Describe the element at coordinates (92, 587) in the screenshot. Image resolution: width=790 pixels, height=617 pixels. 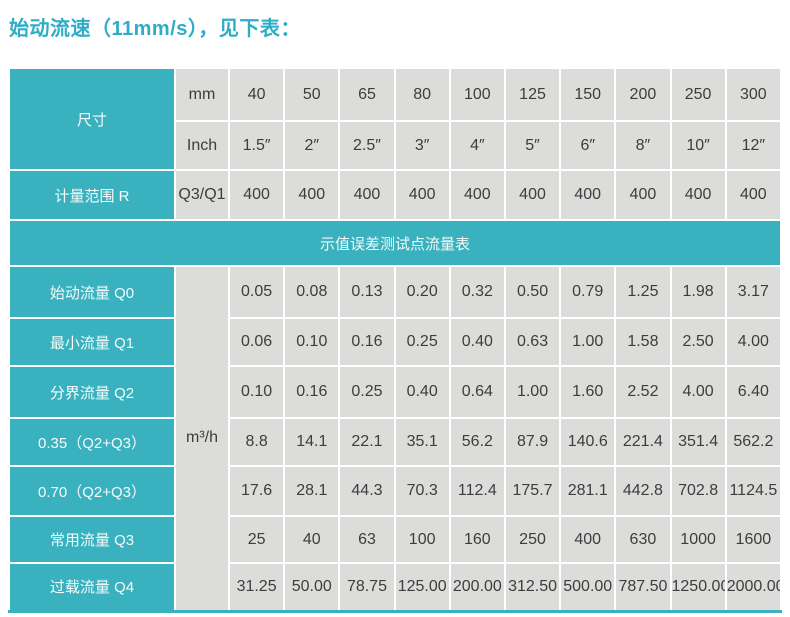
I see `row-label-cell: 过载流量 Q4` at that location.